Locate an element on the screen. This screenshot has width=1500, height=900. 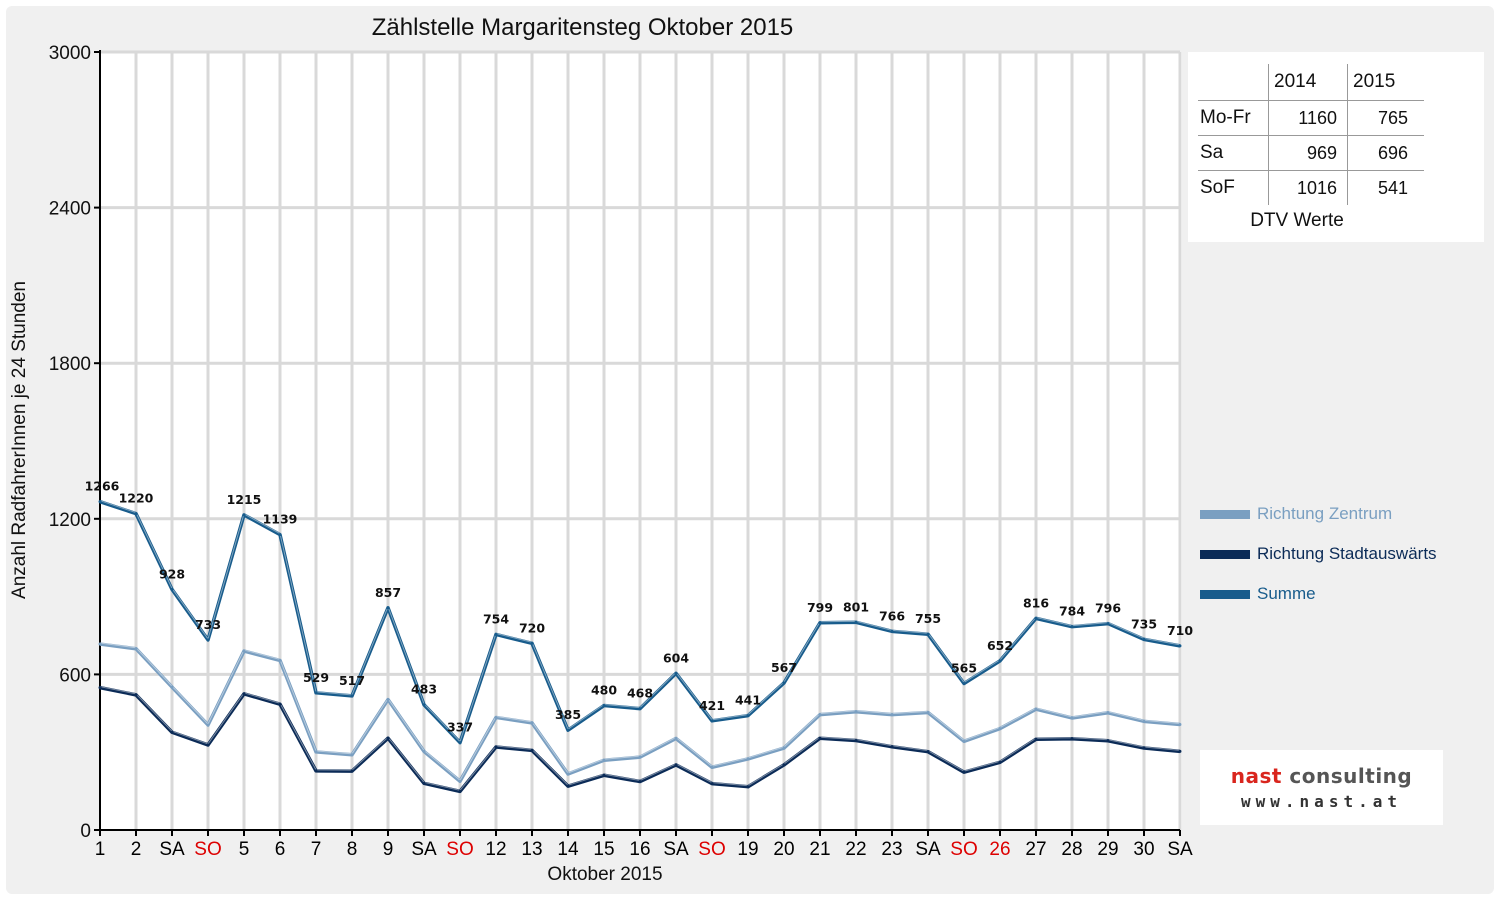
x-tick-label: 21 is located at coordinates (819, 849).